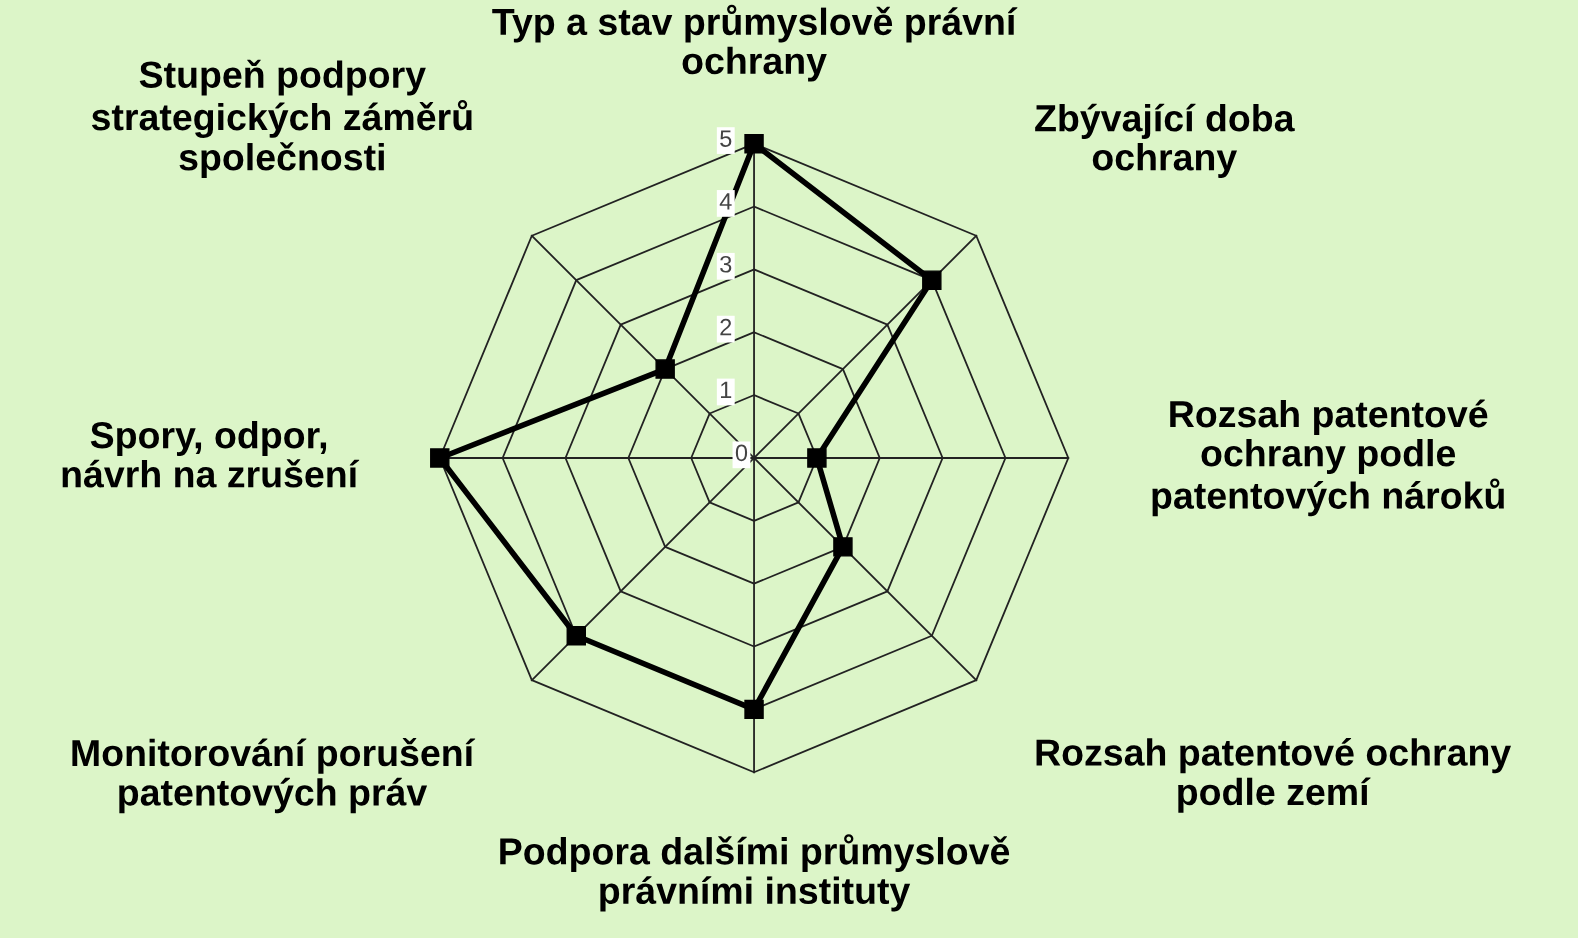 This screenshot has height=938, width=1578. What do you see at coordinates (274, 775) in the screenshot?
I see `spoke-label: Monitorování porušení patentových práv` at bounding box center [274, 775].